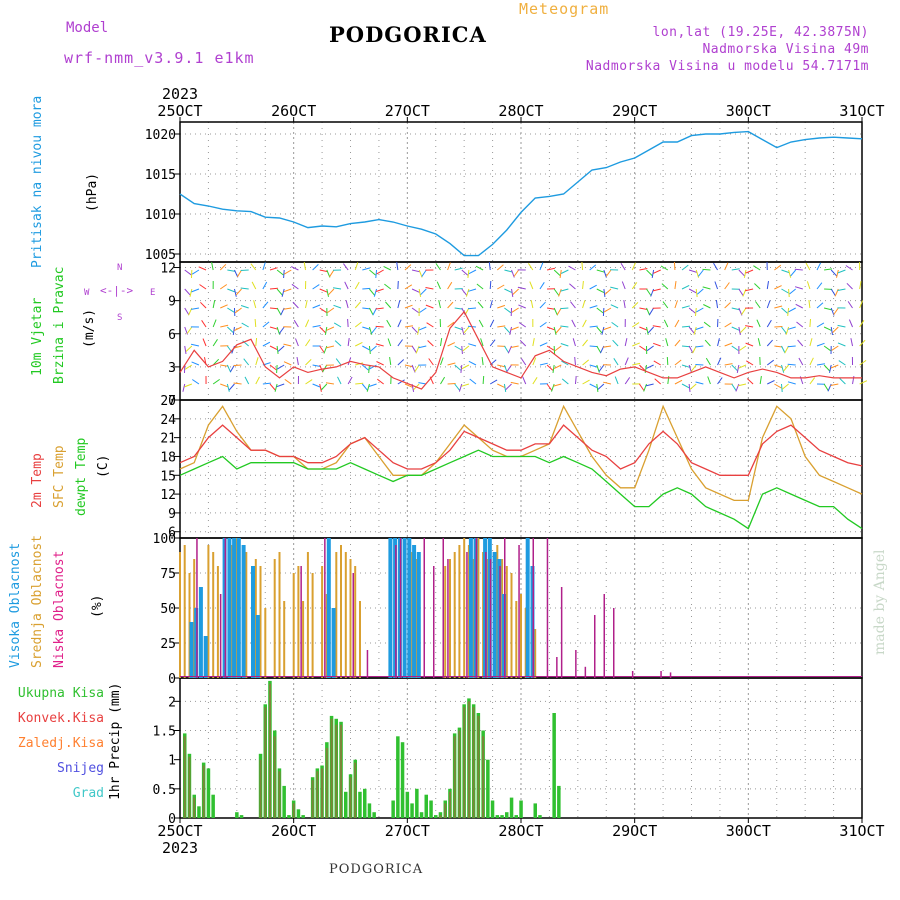 The height and width of the screenshot is (900, 900). What do you see at coordinates (160, 255) in the screenshot?
I see `y-tick-label: 1005` at bounding box center [160, 255].